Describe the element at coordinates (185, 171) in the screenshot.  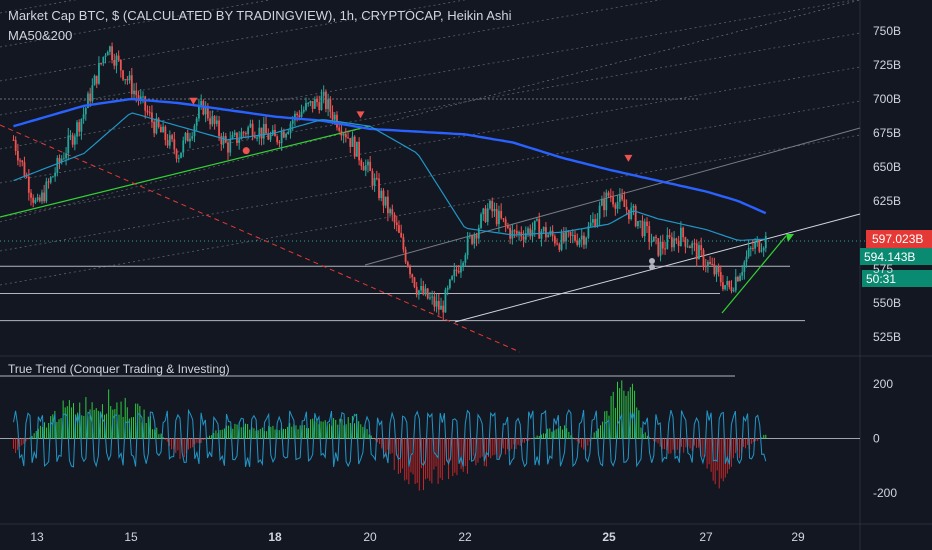
I see `green-trendline` at that location.